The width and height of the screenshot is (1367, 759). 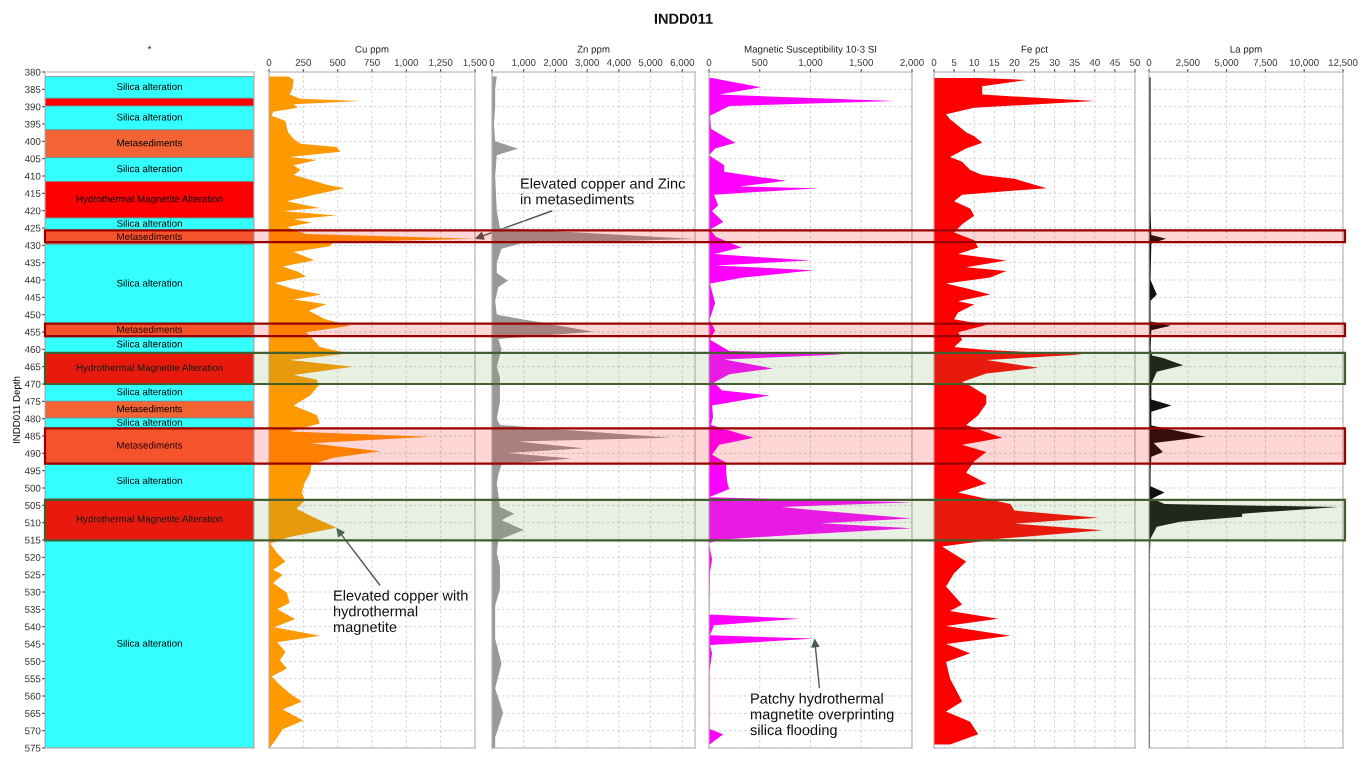 What do you see at coordinates (372, 50) in the screenshot?
I see `chart-title: Cu ppm` at bounding box center [372, 50].